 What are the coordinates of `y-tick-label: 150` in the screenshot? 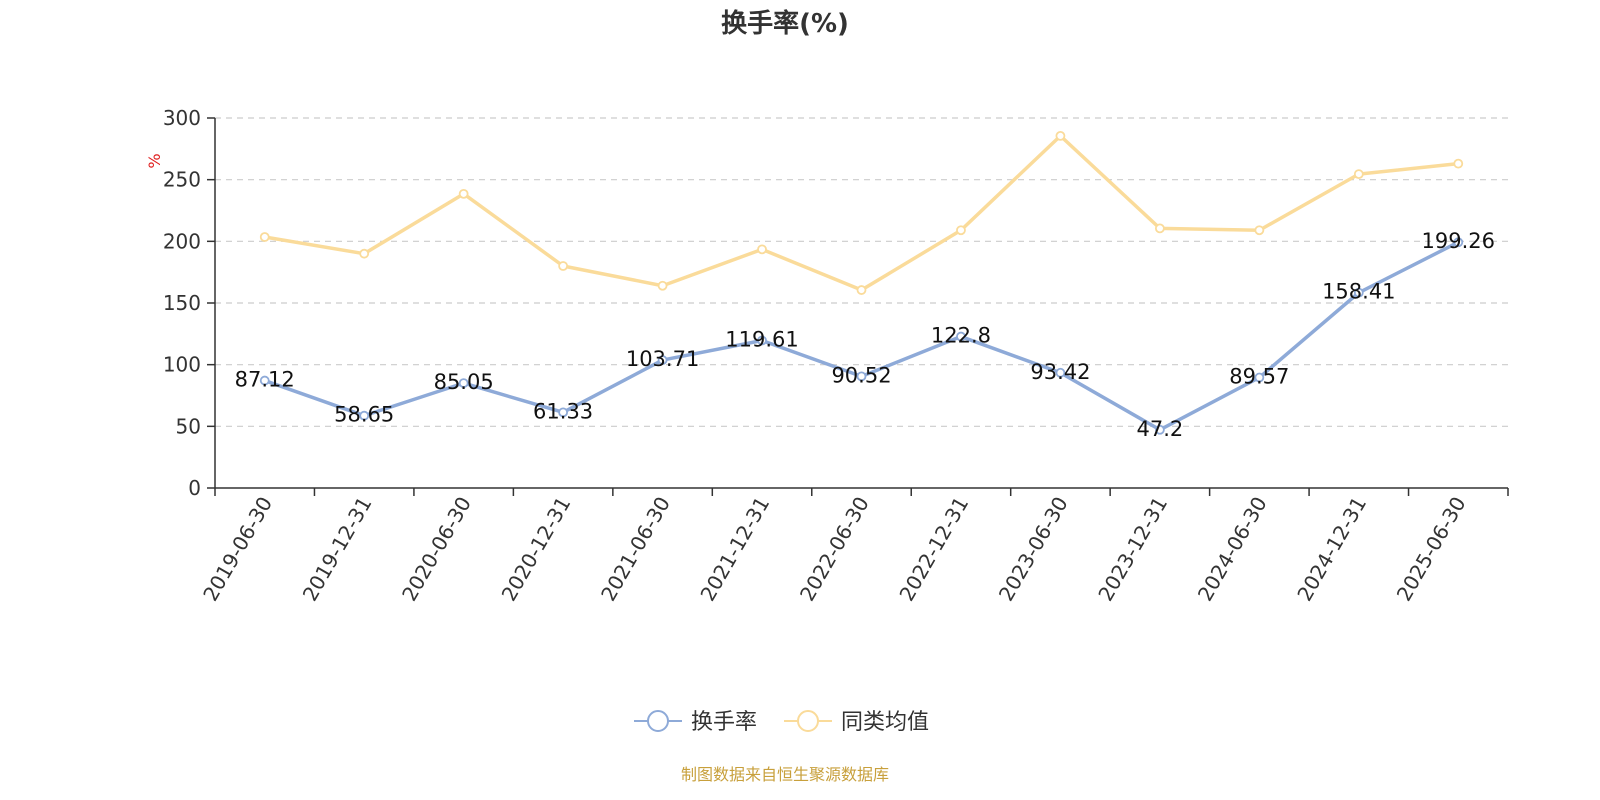 It's located at (182, 303).